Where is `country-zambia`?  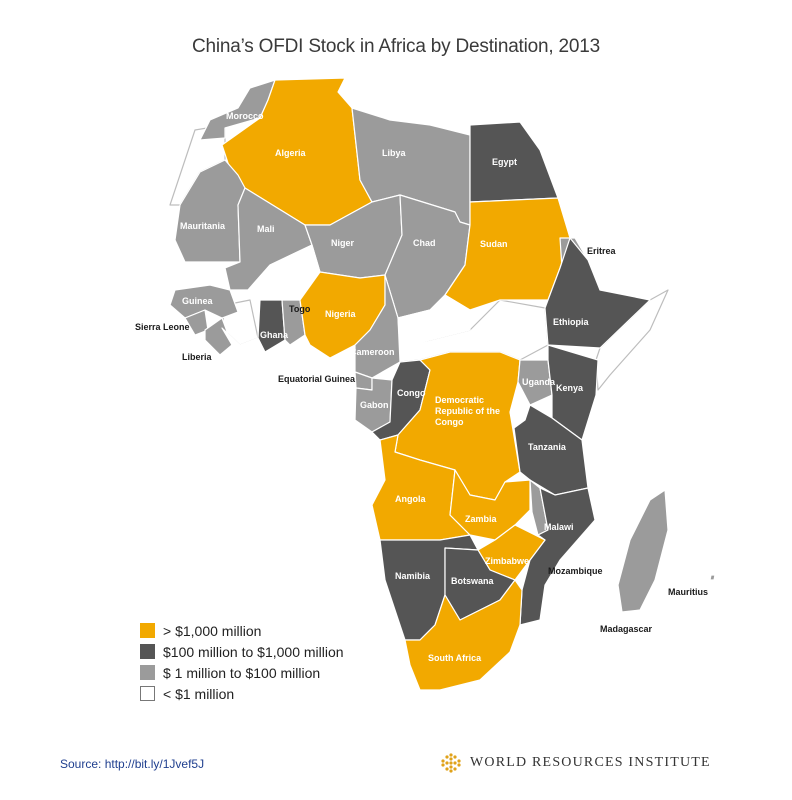 country-zambia is located at coordinates (490, 505).